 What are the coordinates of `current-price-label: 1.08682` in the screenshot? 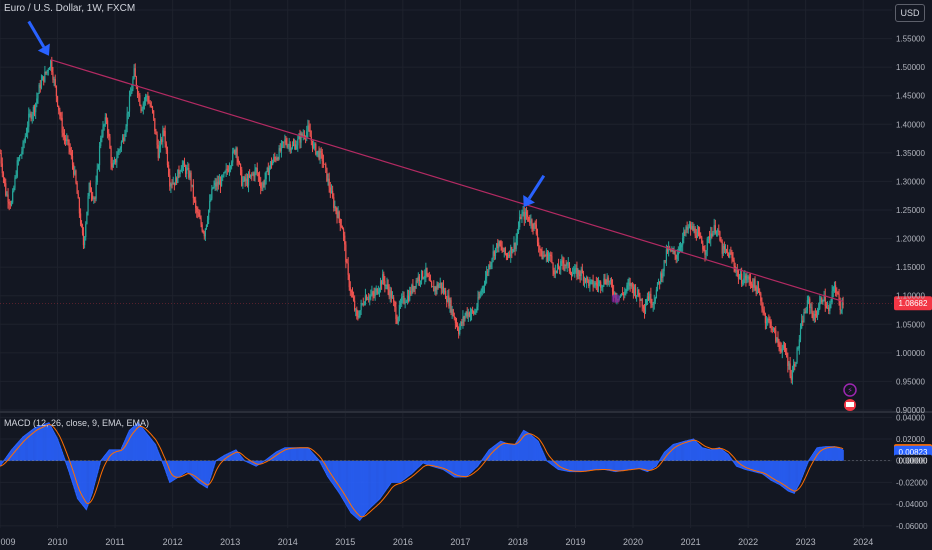 It's located at (913, 303).